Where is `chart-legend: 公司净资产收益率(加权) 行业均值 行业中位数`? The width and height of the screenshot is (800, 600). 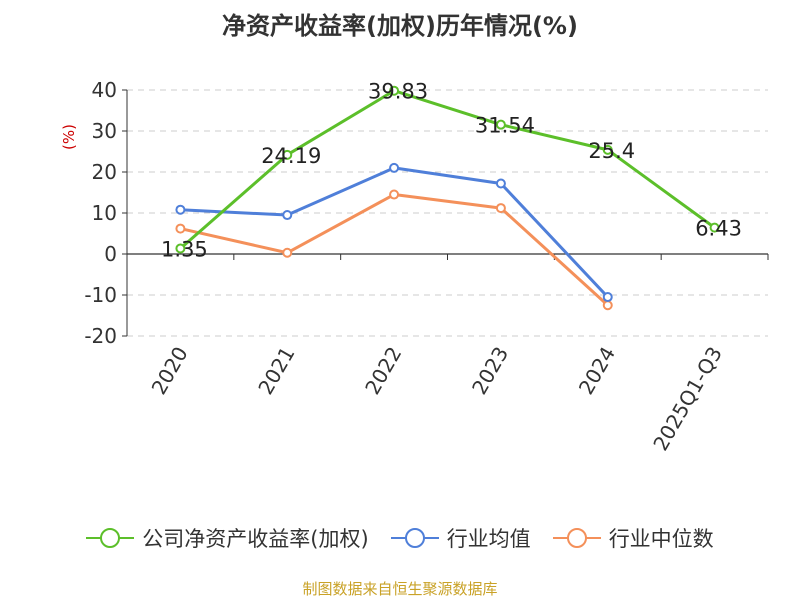
chart-legend: 公司净资产收益率(加权) 行业均值 行业中位数 is located at coordinates (400, 538).